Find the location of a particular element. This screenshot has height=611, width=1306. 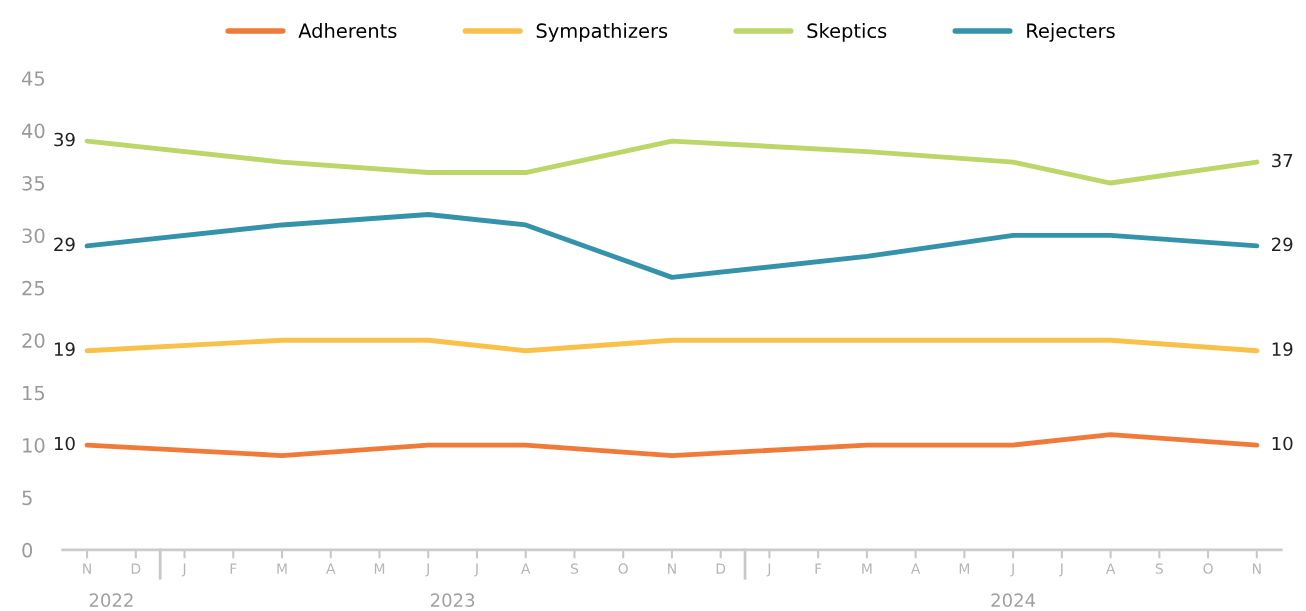

legend-label: Adherents is located at coordinates (347, 31).